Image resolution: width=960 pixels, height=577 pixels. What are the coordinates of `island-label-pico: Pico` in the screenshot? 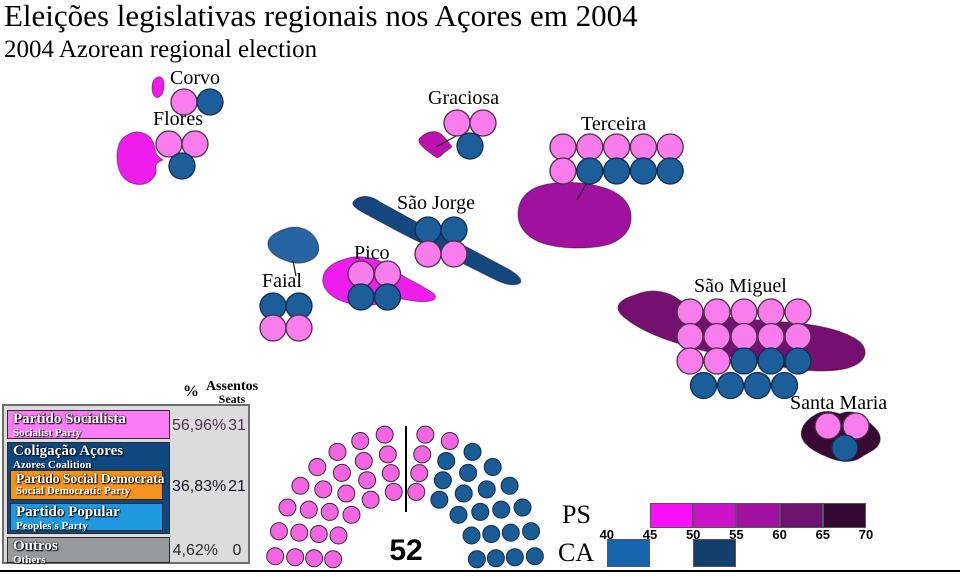 It's located at (372, 253).